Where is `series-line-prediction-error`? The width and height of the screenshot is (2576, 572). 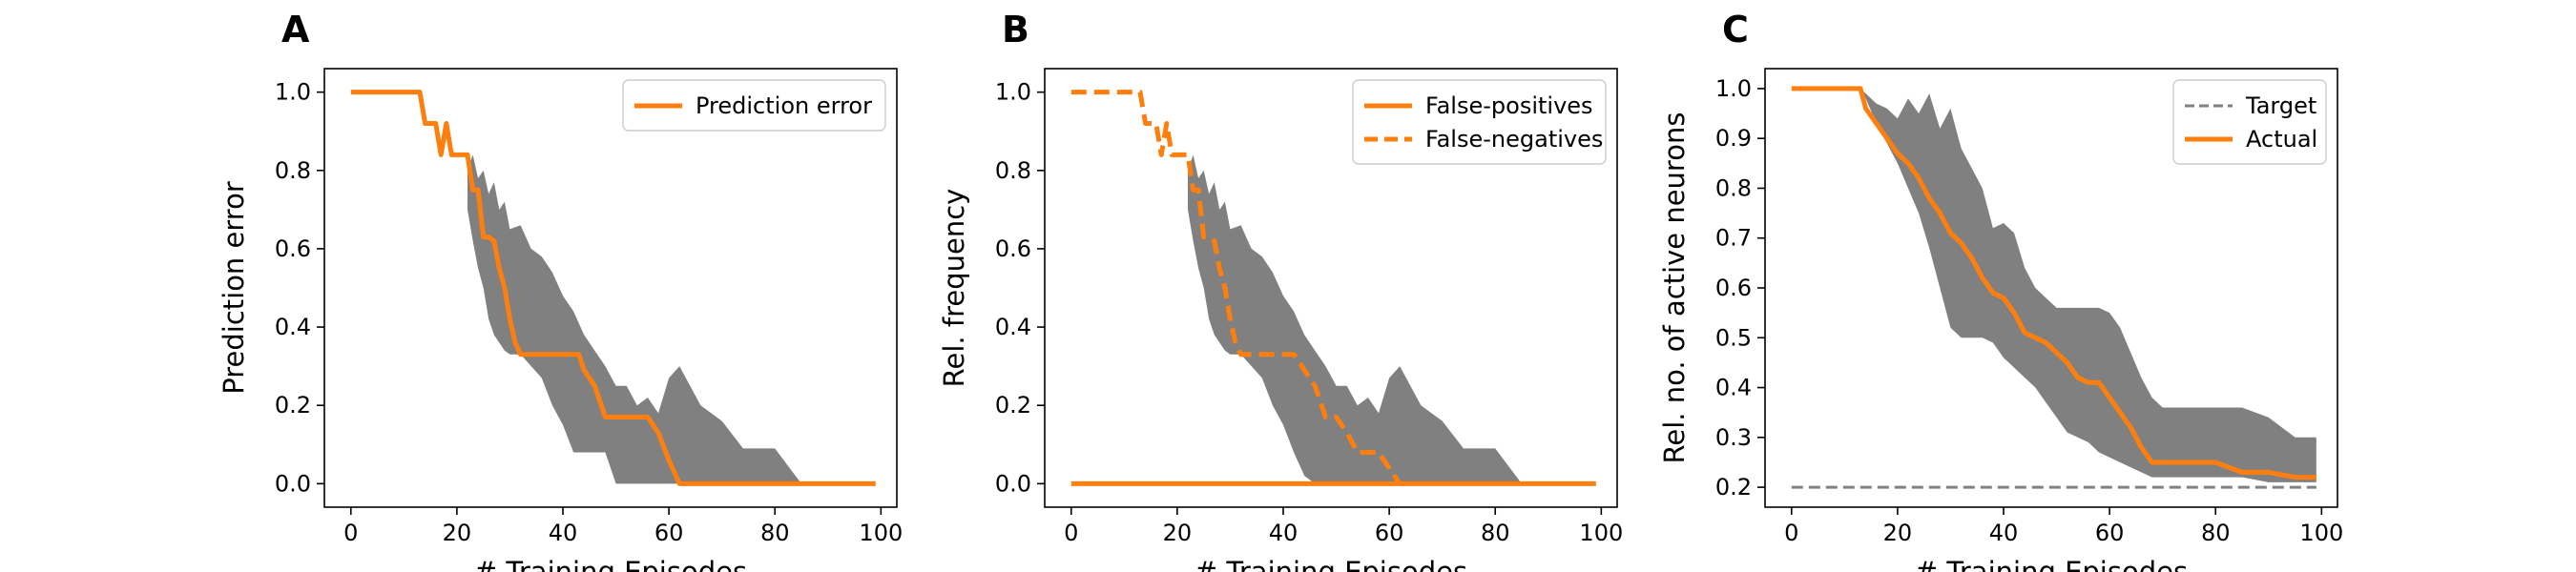 series-line-prediction-error is located at coordinates (613, 288).